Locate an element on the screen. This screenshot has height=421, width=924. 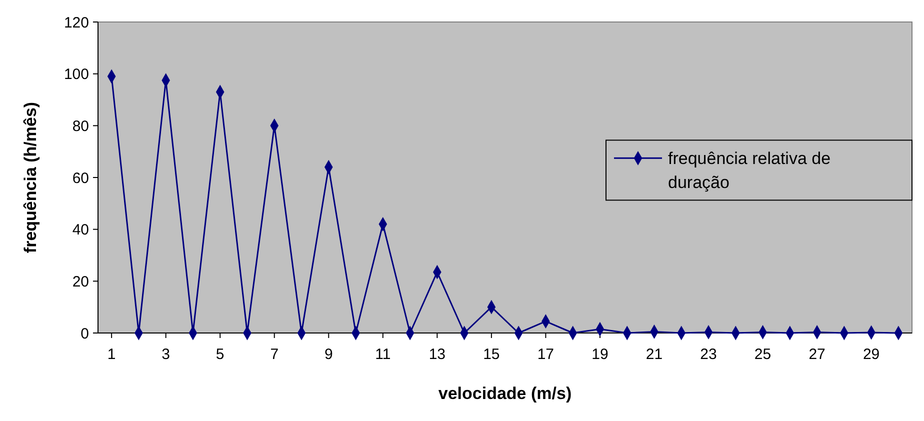
x-axis-title: velocidade (m/s) is located at coordinates (505, 393).